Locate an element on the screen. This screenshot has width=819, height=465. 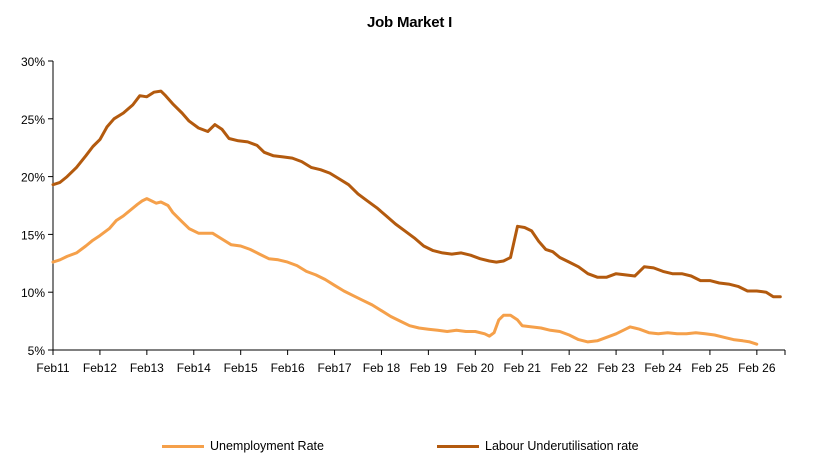
x-tick-label: Feb 24 is located at coordinates (663, 368).